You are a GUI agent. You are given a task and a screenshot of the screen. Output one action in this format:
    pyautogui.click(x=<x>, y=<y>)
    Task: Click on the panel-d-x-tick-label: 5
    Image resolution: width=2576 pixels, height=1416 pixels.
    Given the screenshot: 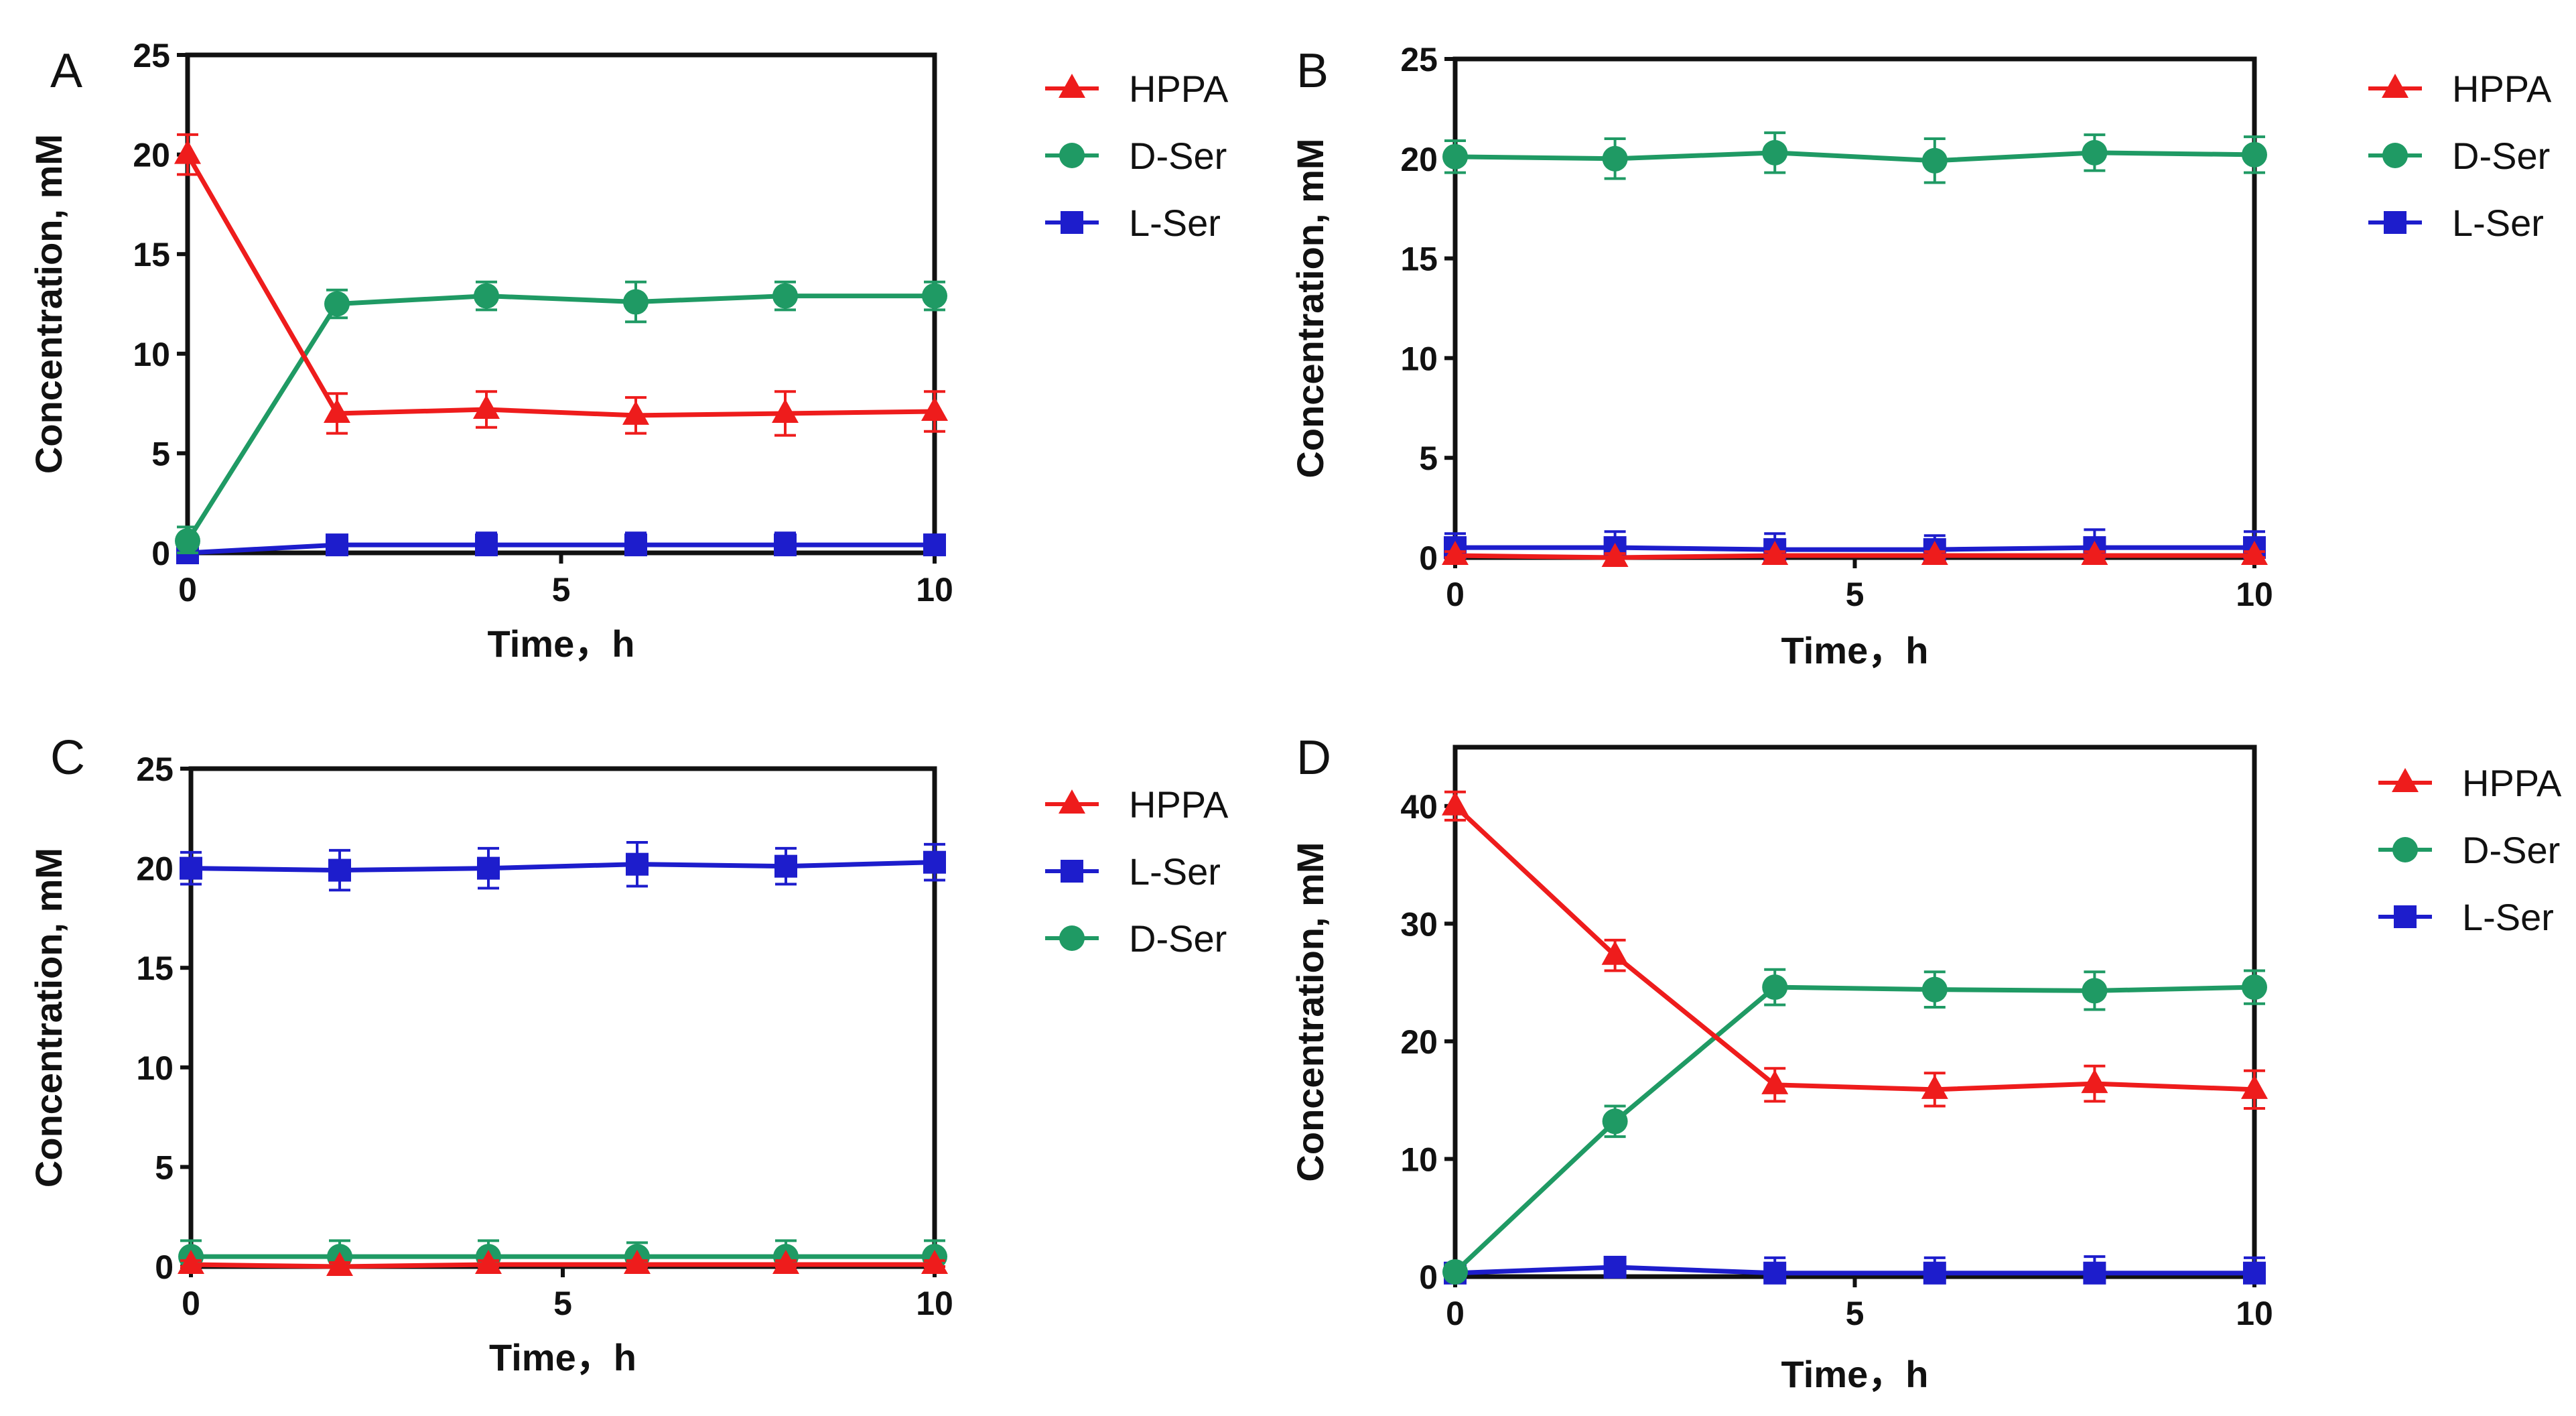 What is the action you would take?
    pyautogui.click(x=1855, y=1313)
    